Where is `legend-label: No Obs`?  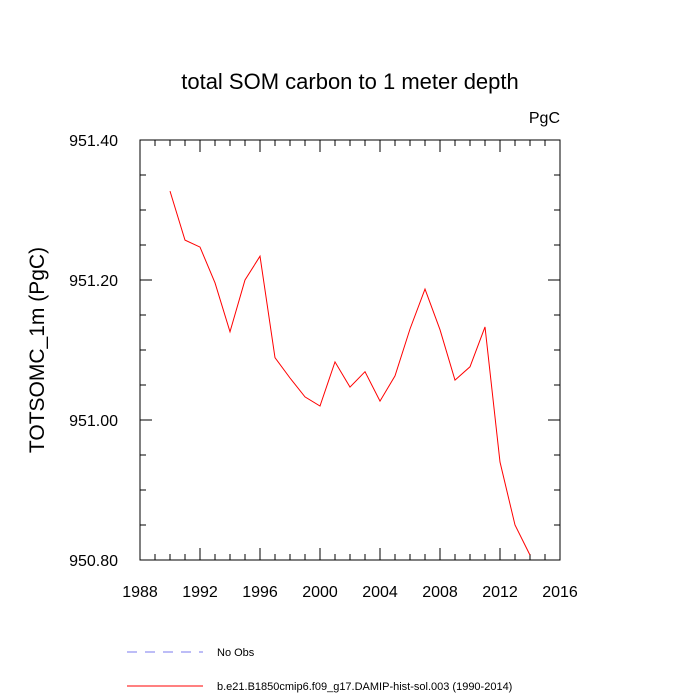 legend-label: No Obs is located at coordinates (236, 653).